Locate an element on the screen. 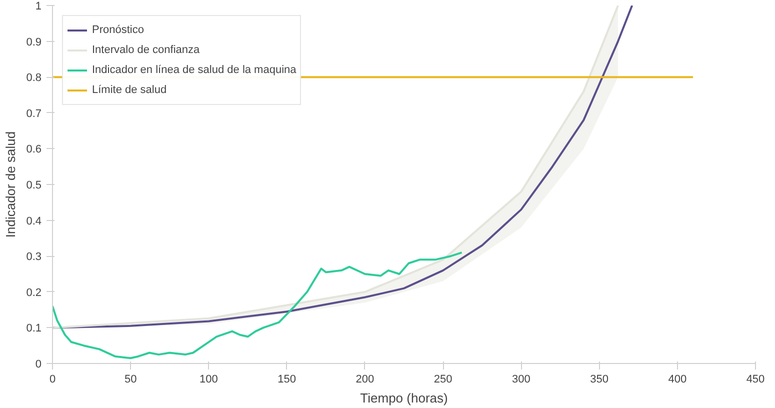 The image size is (775, 408). x-tick-label: 100 is located at coordinates (209, 380).